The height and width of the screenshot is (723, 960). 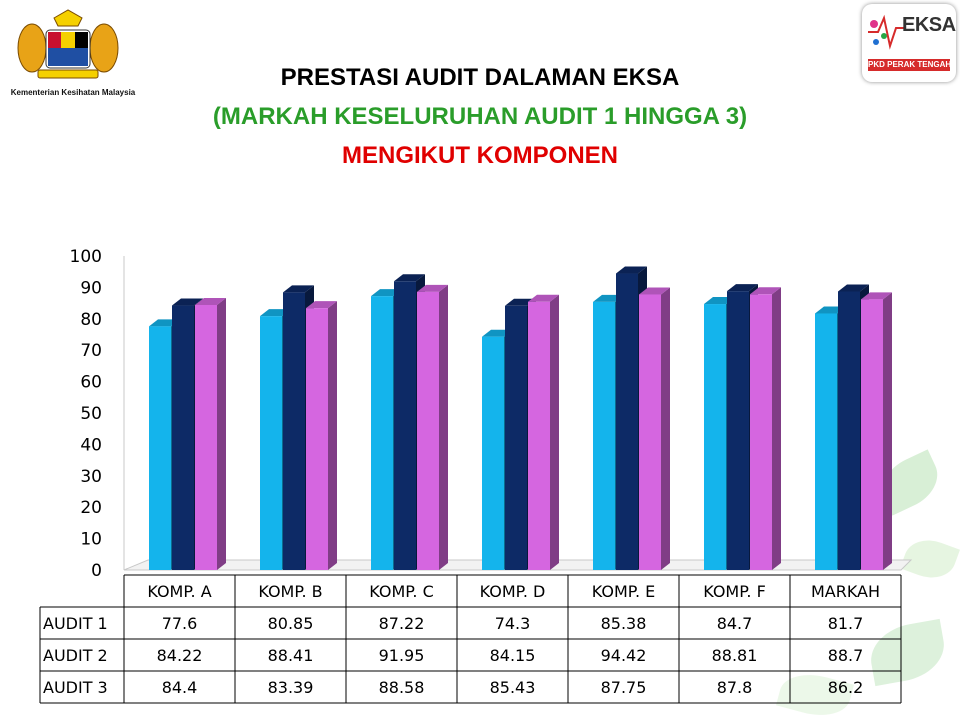 What do you see at coordinates (846, 687) in the screenshot?
I see `data-label: 86.2` at bounding box center [846, 687].